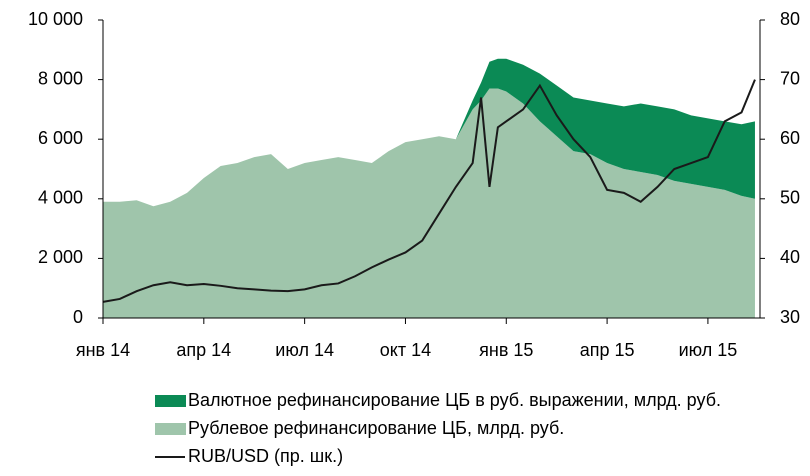 The height and width of the screenshot is (476, 810). What do you see at coordinates (265, 456) in the screenshot?
I see `legend-label: RUB/USD (пр. шк.)` at bounding box center [265, 456].